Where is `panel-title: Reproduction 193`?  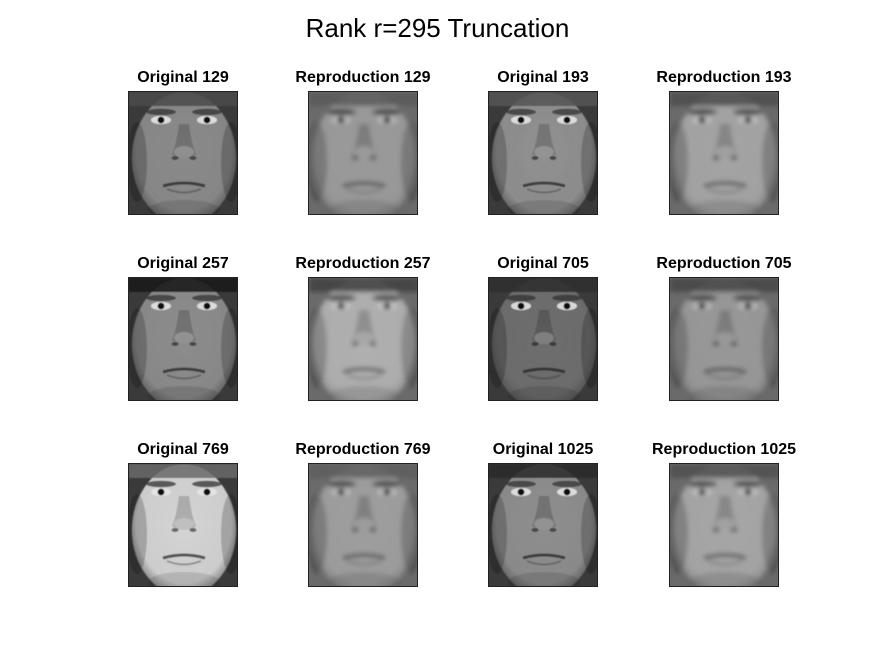 panel-title: Reproduction 193 is located at coordinates (724, 77).